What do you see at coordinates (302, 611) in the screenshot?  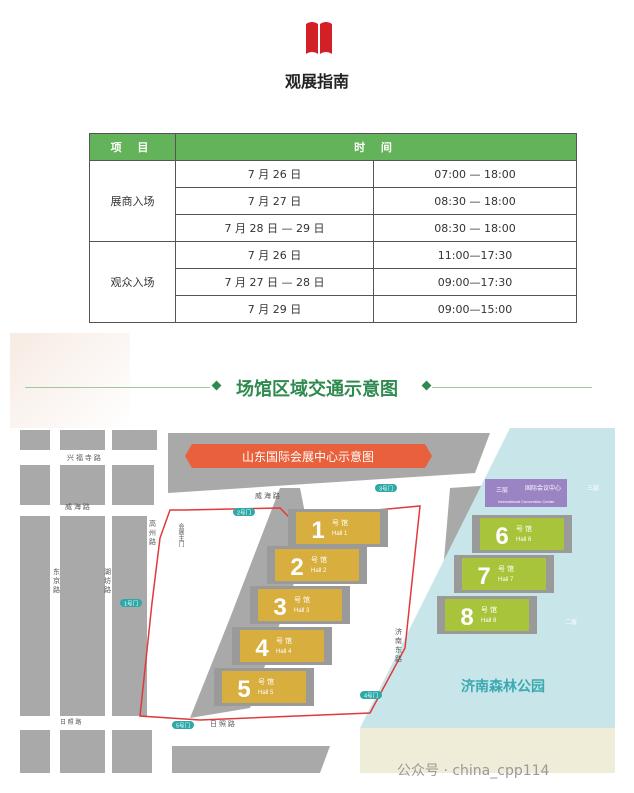 I see `map-label: Hall 3` at bounding box center [302, 611].